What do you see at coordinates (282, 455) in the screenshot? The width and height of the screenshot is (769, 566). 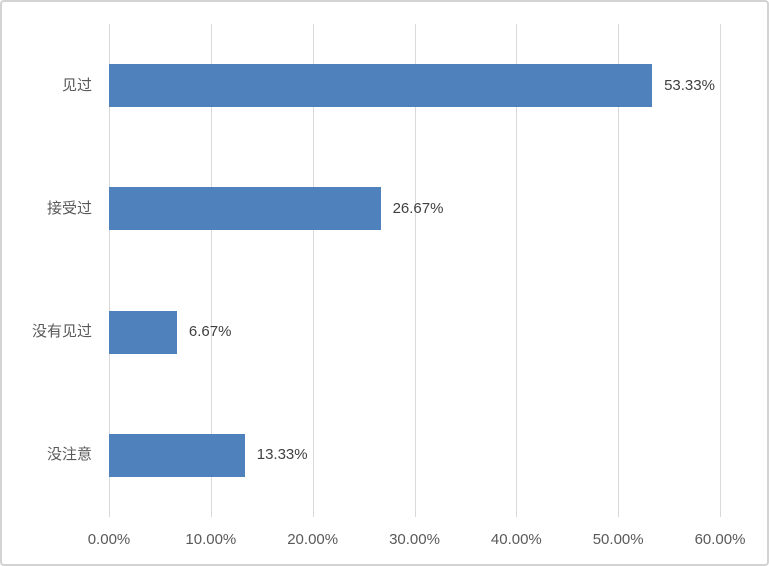 I see `data-label-3: 13.33%` at bounding box center [282, 455].